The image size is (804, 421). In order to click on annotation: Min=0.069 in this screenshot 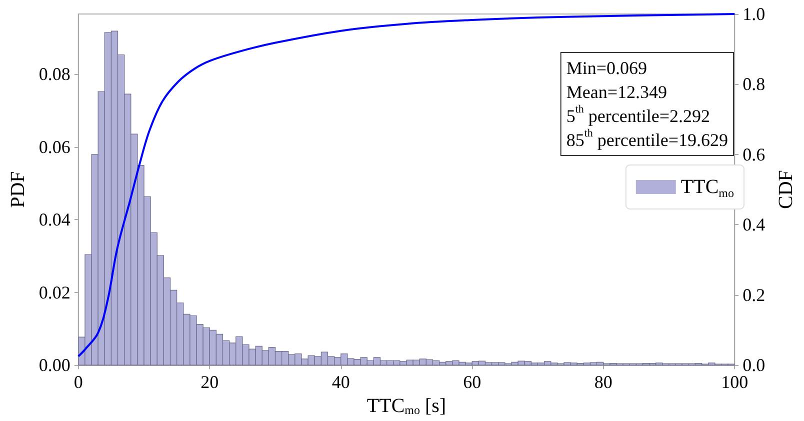, I will do `click(607, 68)`.